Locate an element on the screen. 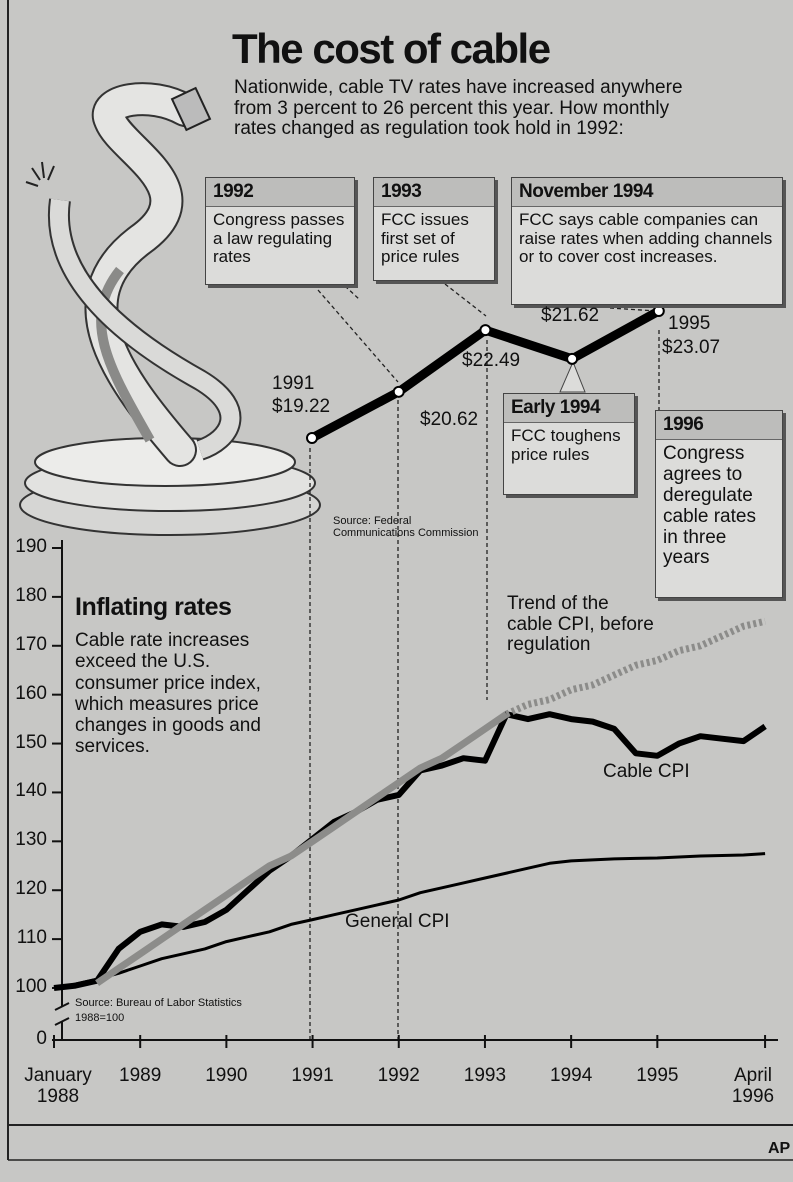 The height and width of the screenshot is (1182, 793). inset-title: Inflating rates is located at coordinates (153, 607).